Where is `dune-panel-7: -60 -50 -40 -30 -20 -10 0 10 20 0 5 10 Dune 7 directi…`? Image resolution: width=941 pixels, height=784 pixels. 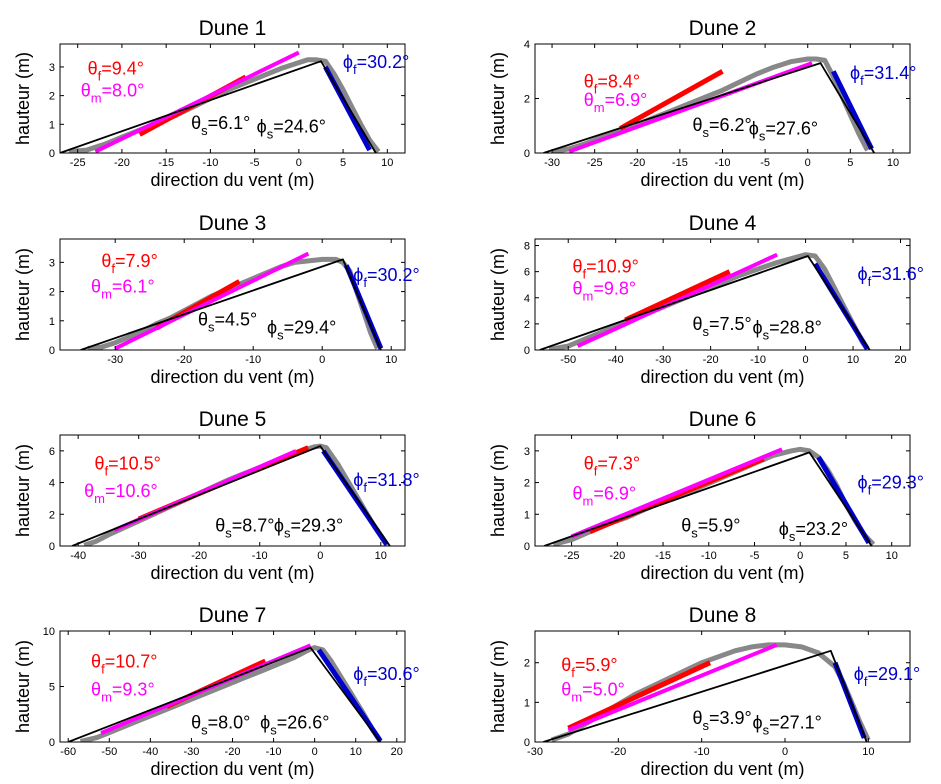
dune-panel-7: -60 -50 -40 -30 -20 -10 0 10 20 0 5 10 Dune 7 directi… is located at coordinates (216, 691).